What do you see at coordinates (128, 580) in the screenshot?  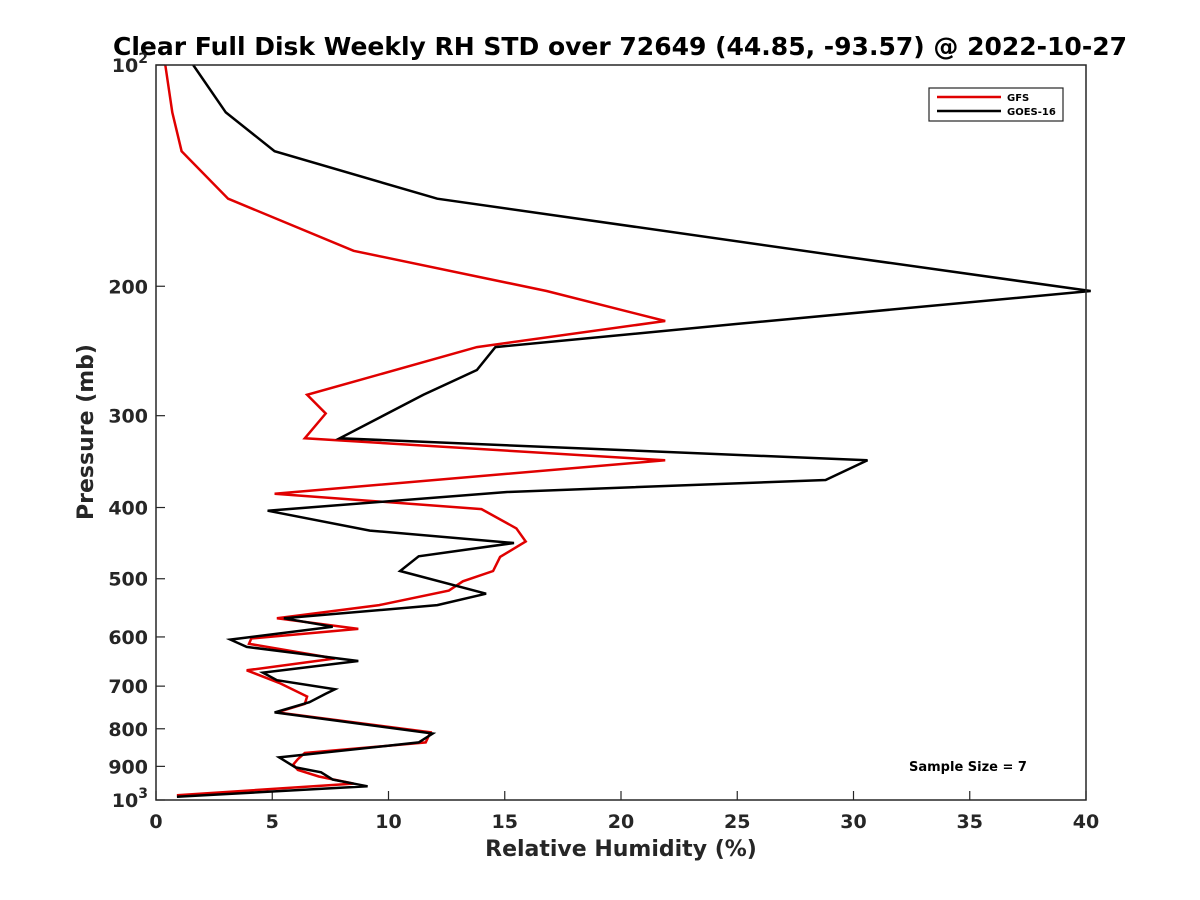 I see `y-tick-label: 500` at bounding box center [128, 580].